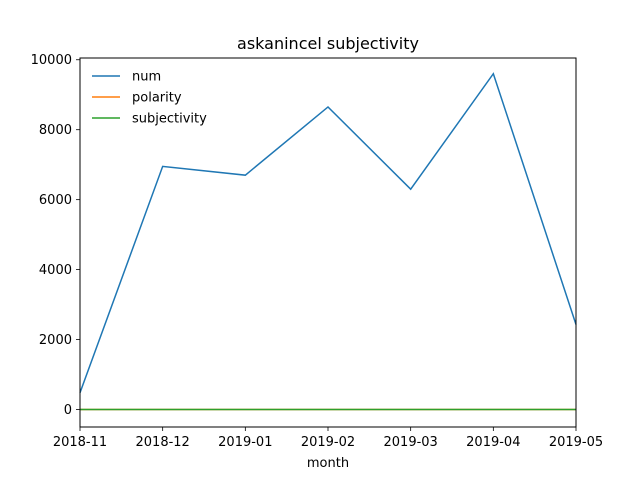  Describe the element at coordinates (576, 442) in the screenshot. I see `x-tick-label: 2019-05` at that location.